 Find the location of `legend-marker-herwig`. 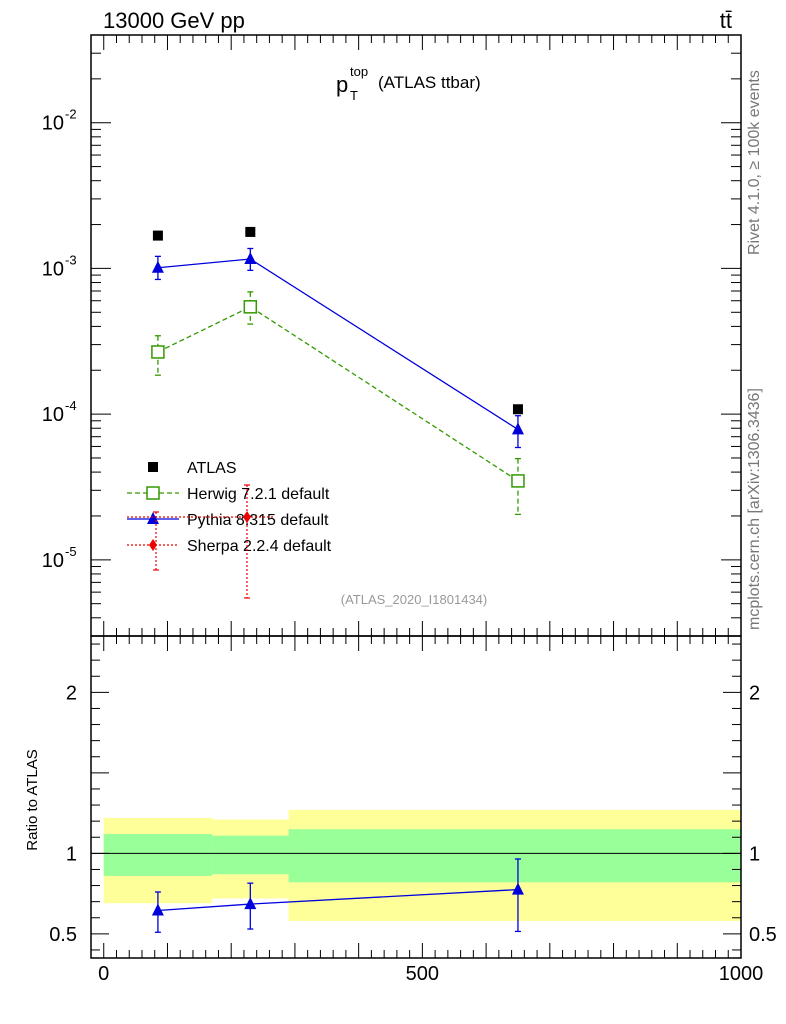

legend-marker-herwig is located at coordinates (153, 493).